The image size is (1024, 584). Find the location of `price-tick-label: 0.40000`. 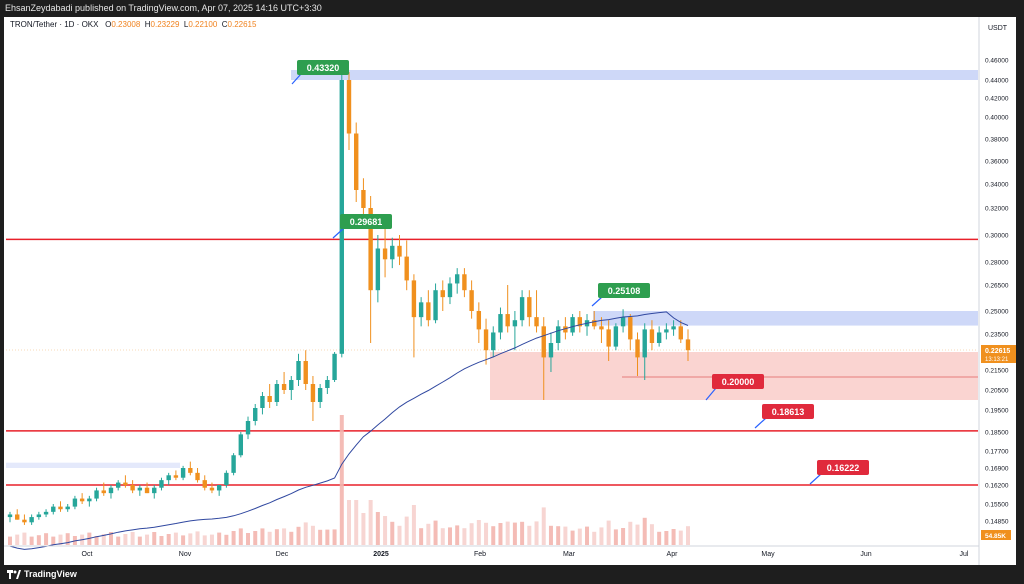

price-tick-label: 0.40000 is located at coordinates (997, 118).